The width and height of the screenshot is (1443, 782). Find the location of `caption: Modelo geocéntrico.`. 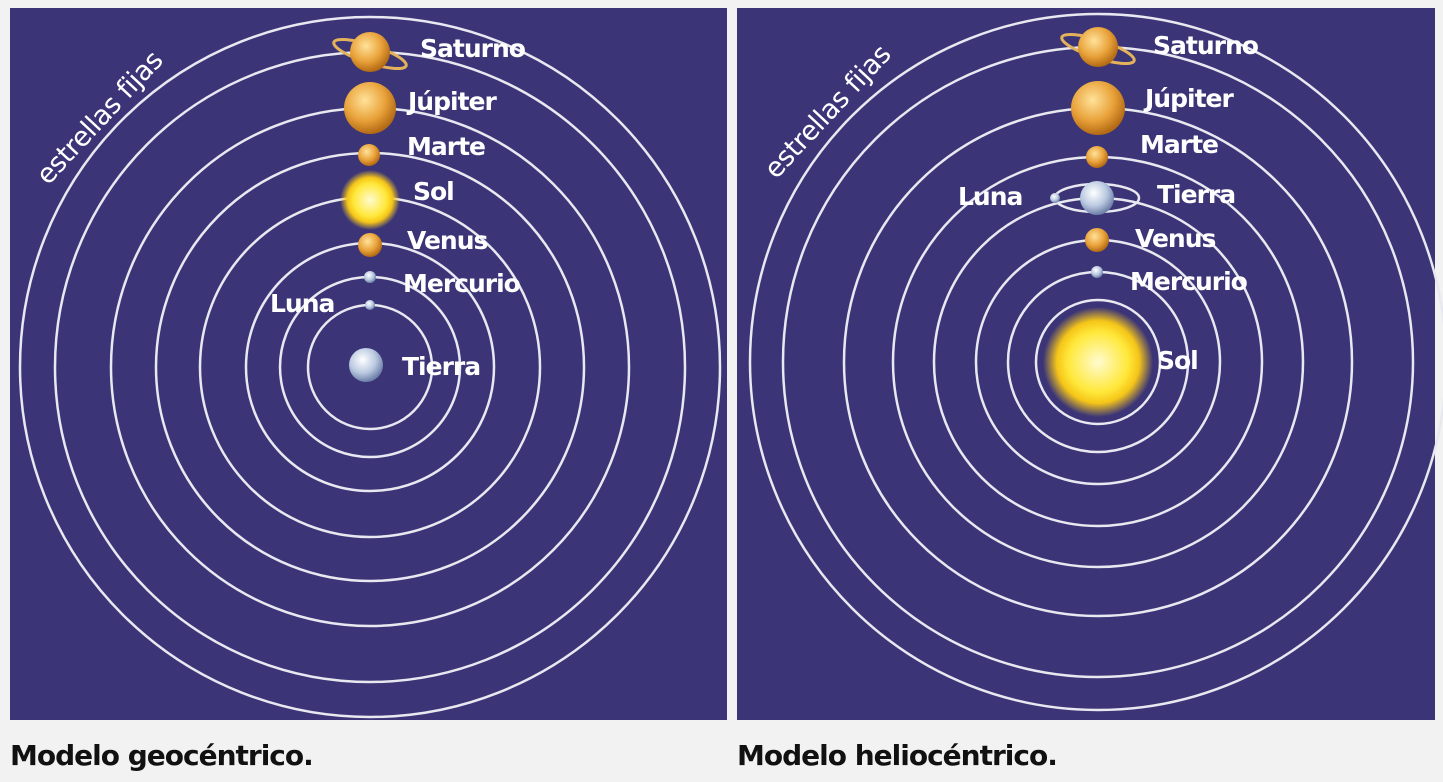

caption: Modelo geocéntrico. is located at coordinates (161, 755).